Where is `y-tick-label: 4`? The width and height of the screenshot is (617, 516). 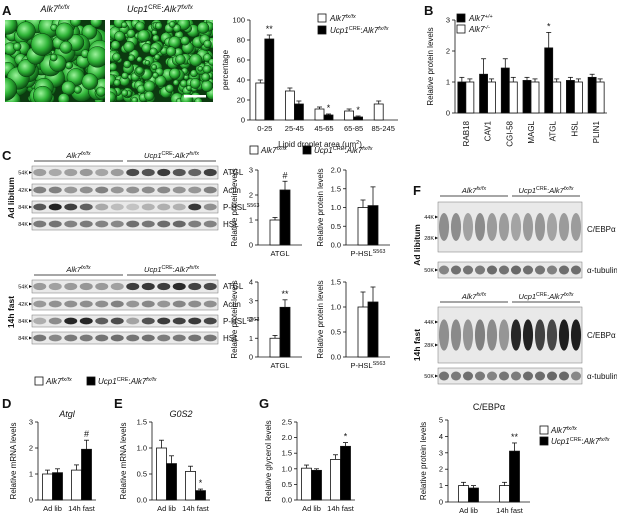
y-tick-label: 4 is located at coordinates (251, 282).